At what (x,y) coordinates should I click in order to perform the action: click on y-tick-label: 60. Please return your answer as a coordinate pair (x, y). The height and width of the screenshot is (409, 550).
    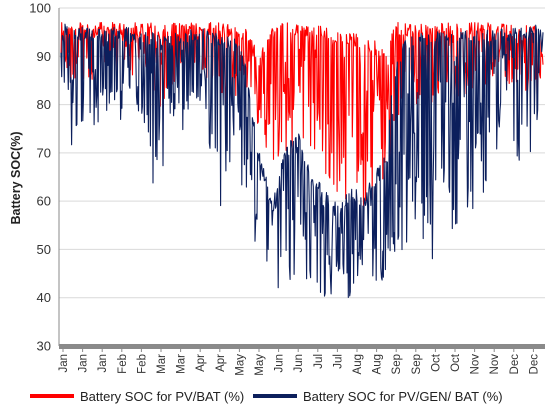
    Looking at the image, I should click on (44, 201).